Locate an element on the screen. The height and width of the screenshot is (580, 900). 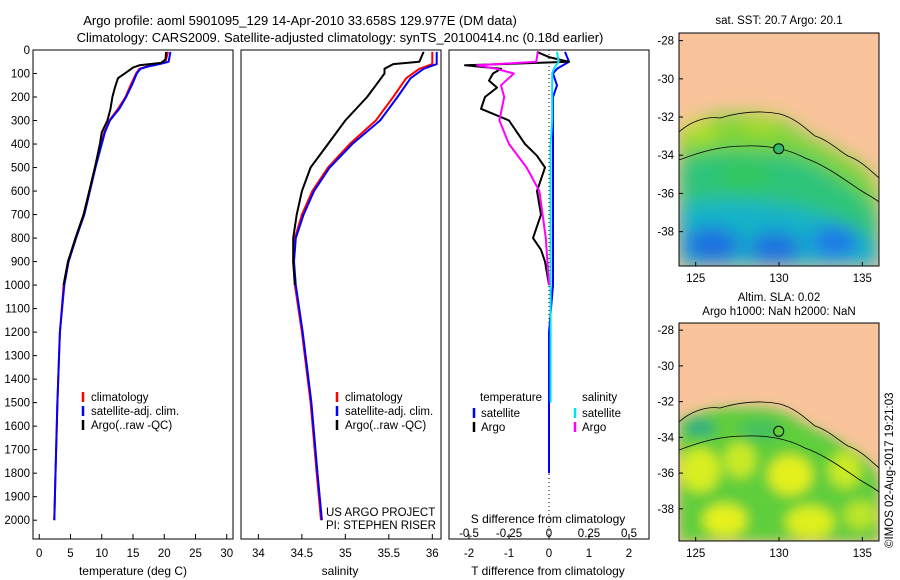
legend-label: Argo(..raw -QC) is located at coordinates (385, 426).